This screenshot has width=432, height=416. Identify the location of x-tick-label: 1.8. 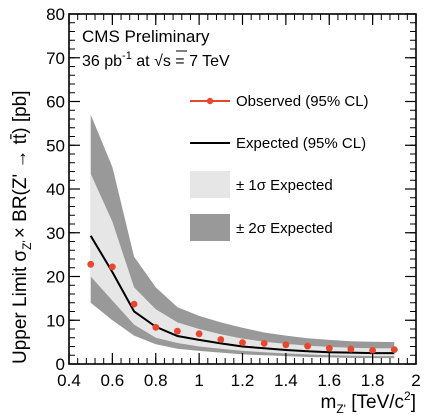
(373, 380).